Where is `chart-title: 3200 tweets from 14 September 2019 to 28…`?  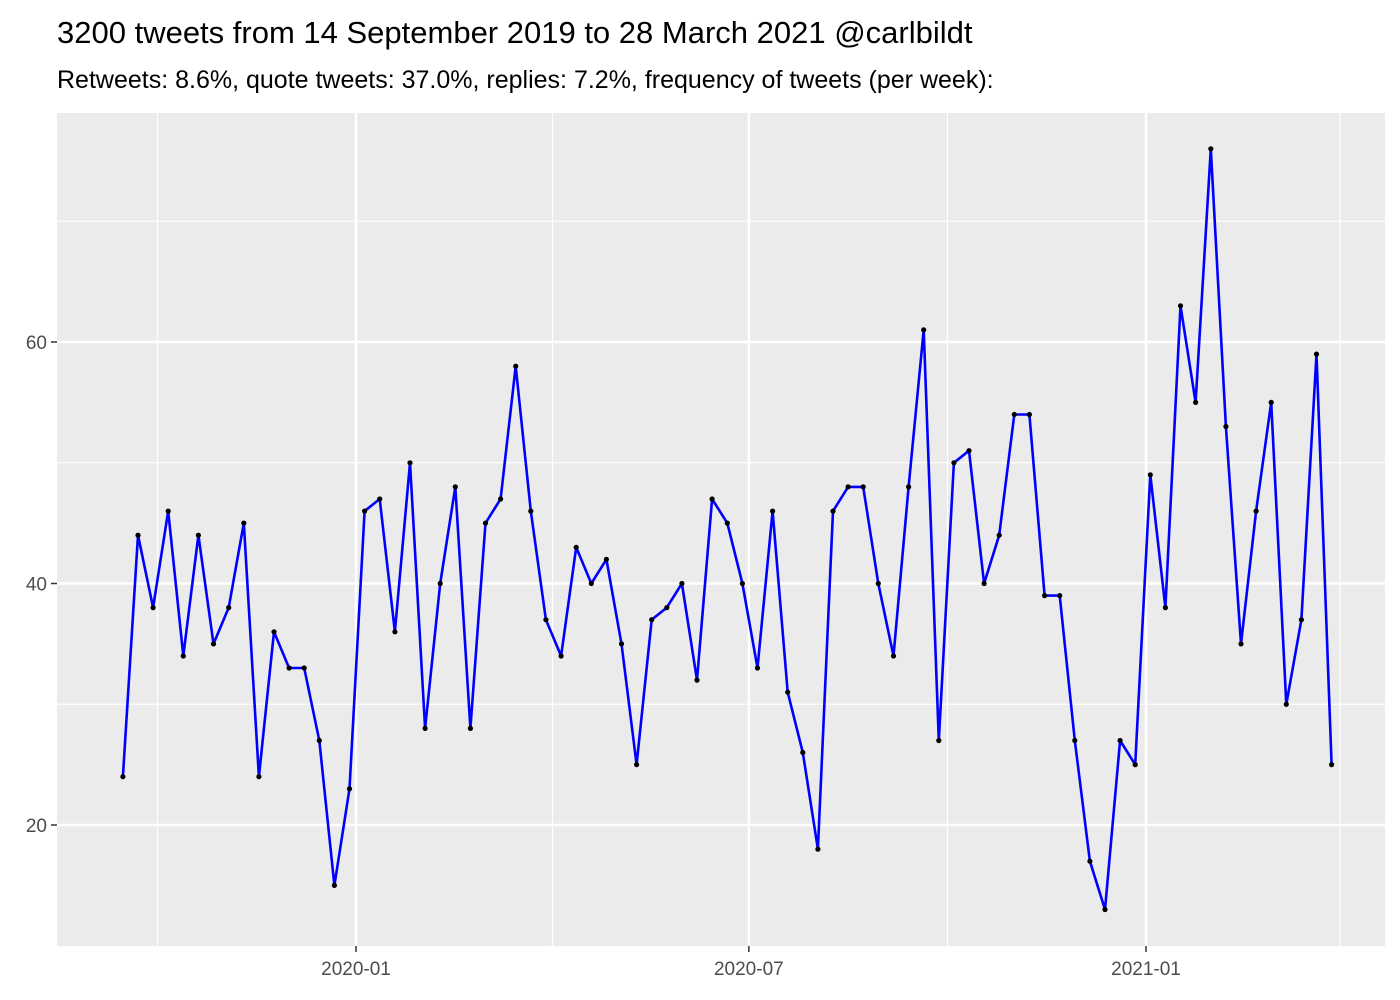
chart-title: 3200 tweets from 14 September 2019 to 28… is located at coordinates (515, 32).